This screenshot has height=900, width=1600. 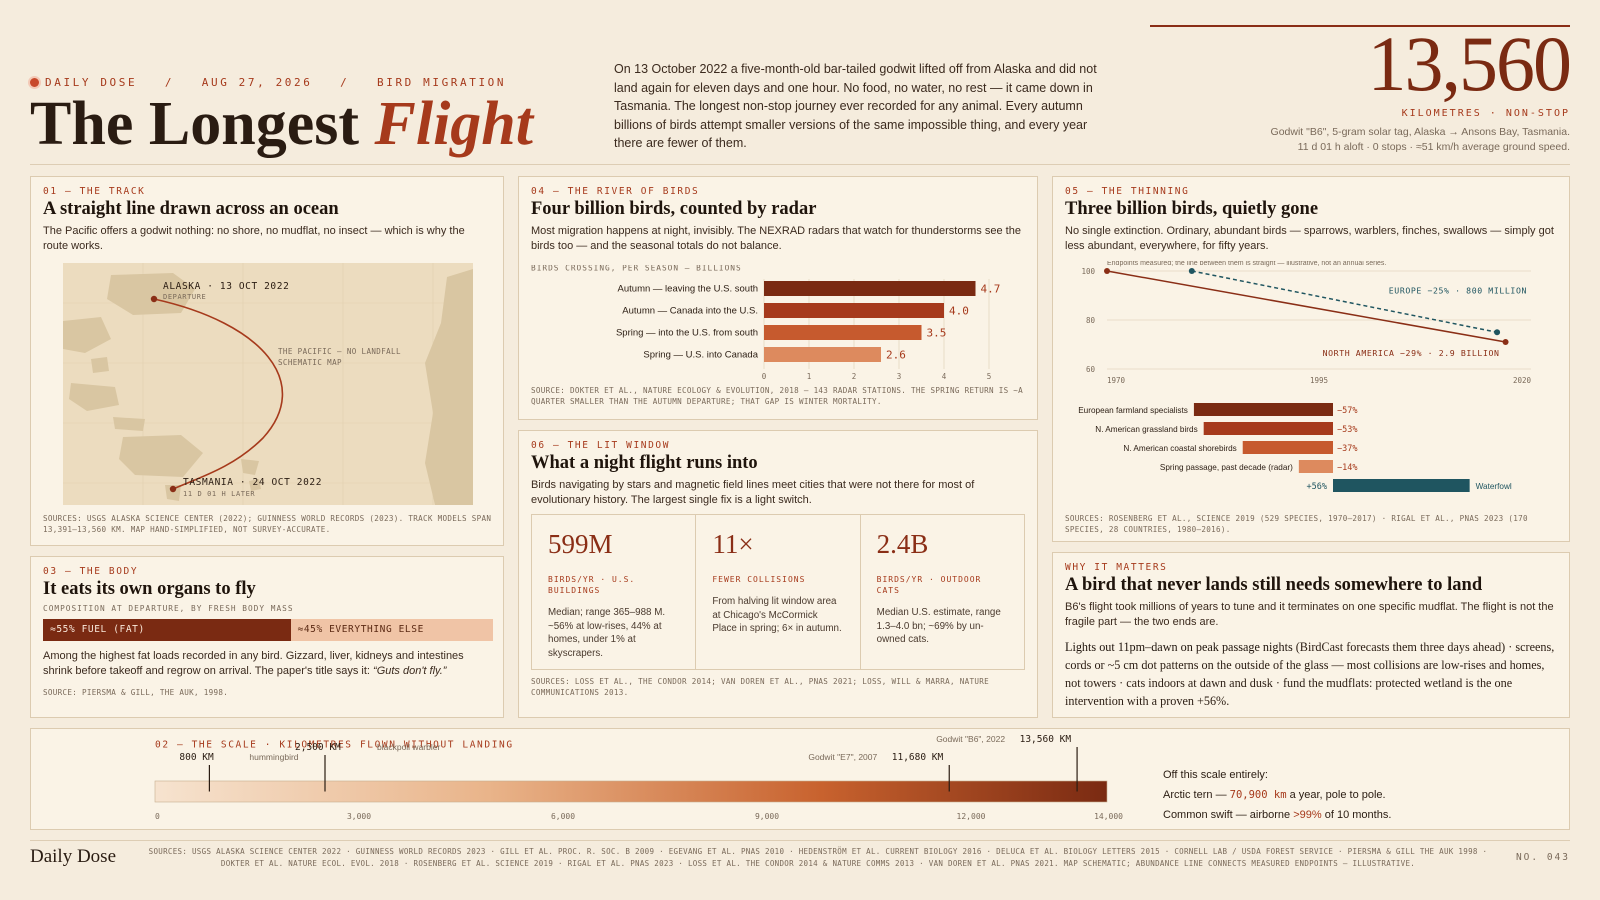 What do you see at coordinates (1542, 857) in the screenshot?
I see `issue-number: NO. 043` at bounding box center [1542, 857].